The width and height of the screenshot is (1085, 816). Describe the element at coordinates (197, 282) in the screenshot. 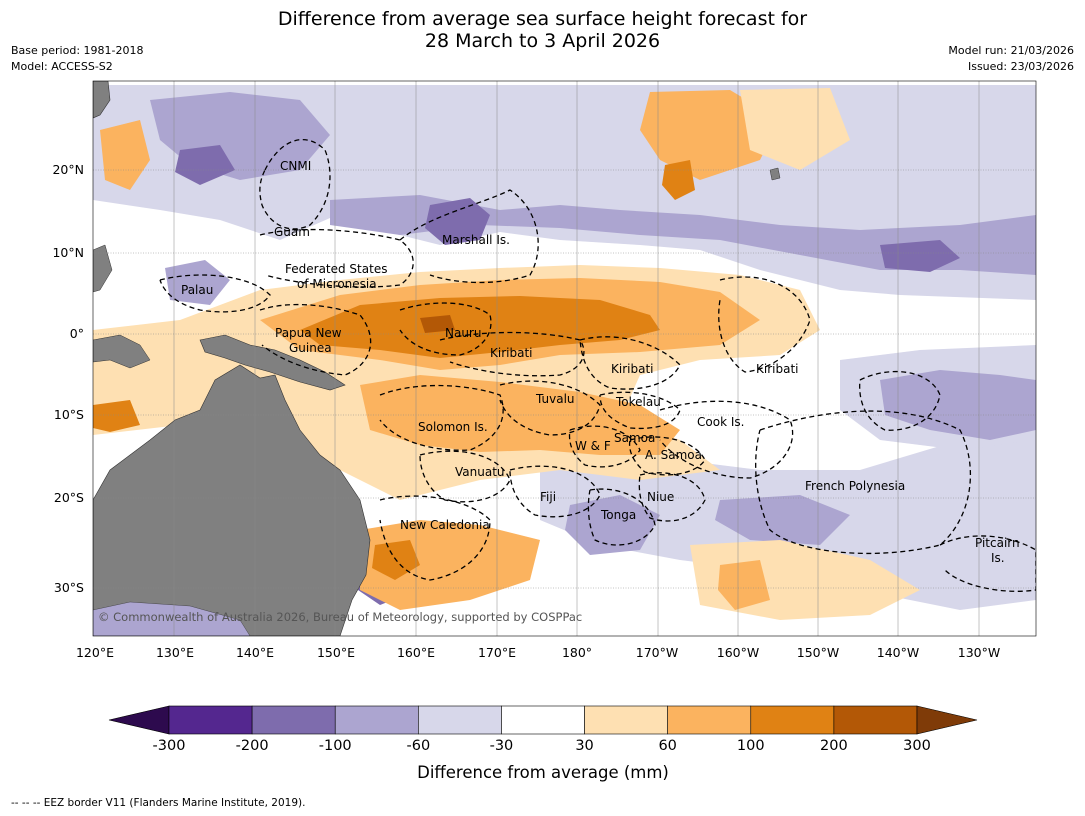

I see `negative-anomaly-palau` at that location.